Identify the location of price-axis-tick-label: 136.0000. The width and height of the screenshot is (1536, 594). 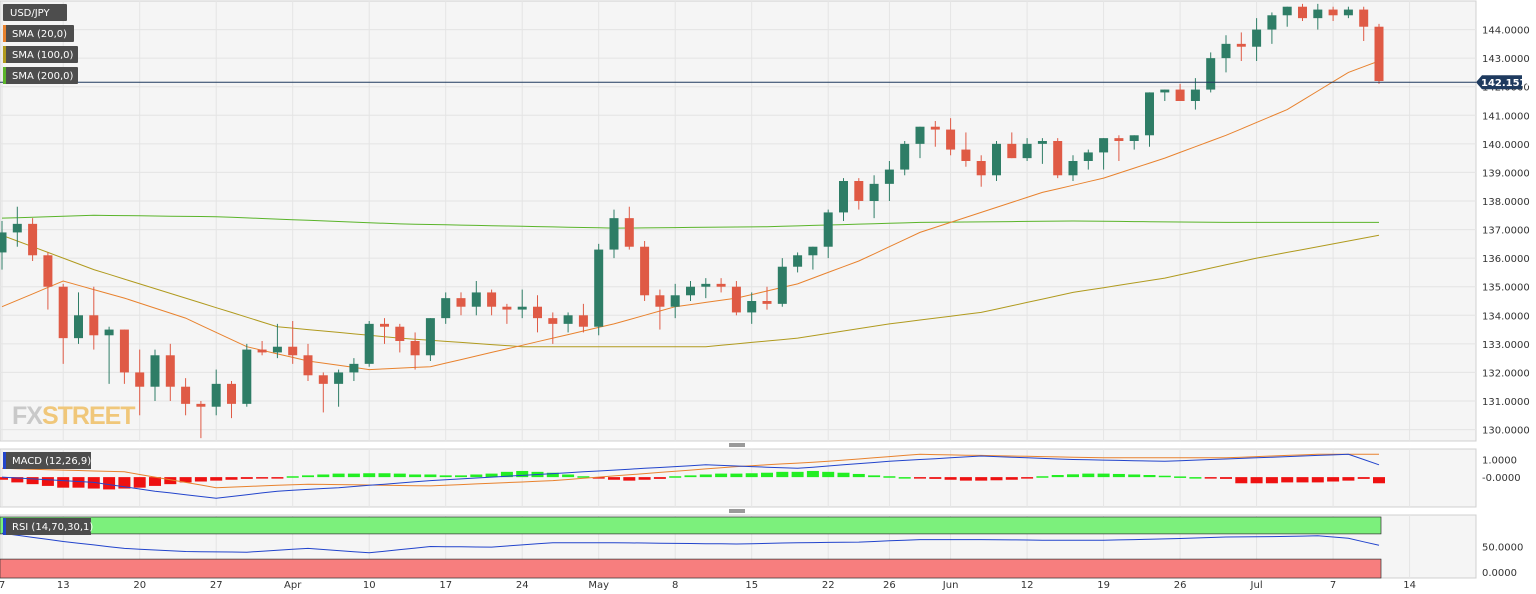
(1506, 259).